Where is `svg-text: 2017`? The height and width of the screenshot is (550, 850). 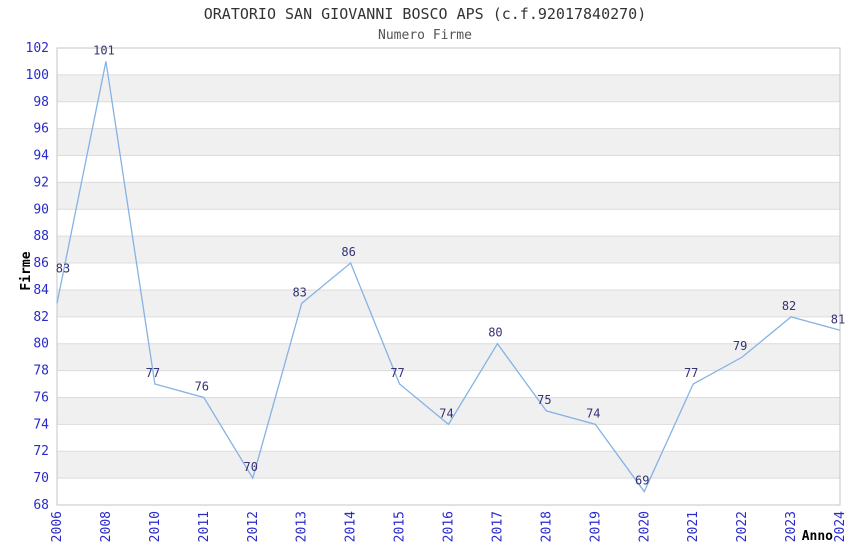
svg-text: 2017 is located at coordinates (497, 526).